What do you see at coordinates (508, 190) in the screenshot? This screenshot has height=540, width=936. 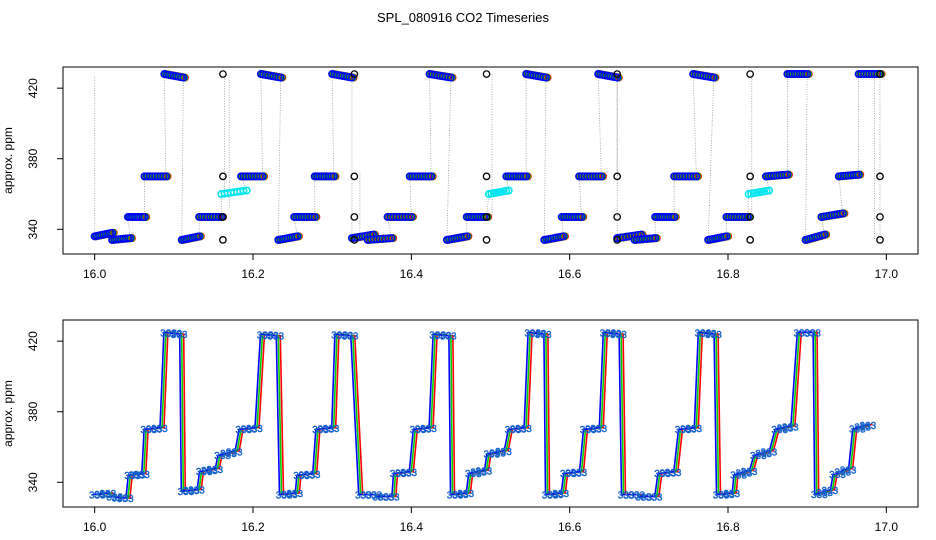 I see `data-point-highlight` at bounding box center [508, 190].